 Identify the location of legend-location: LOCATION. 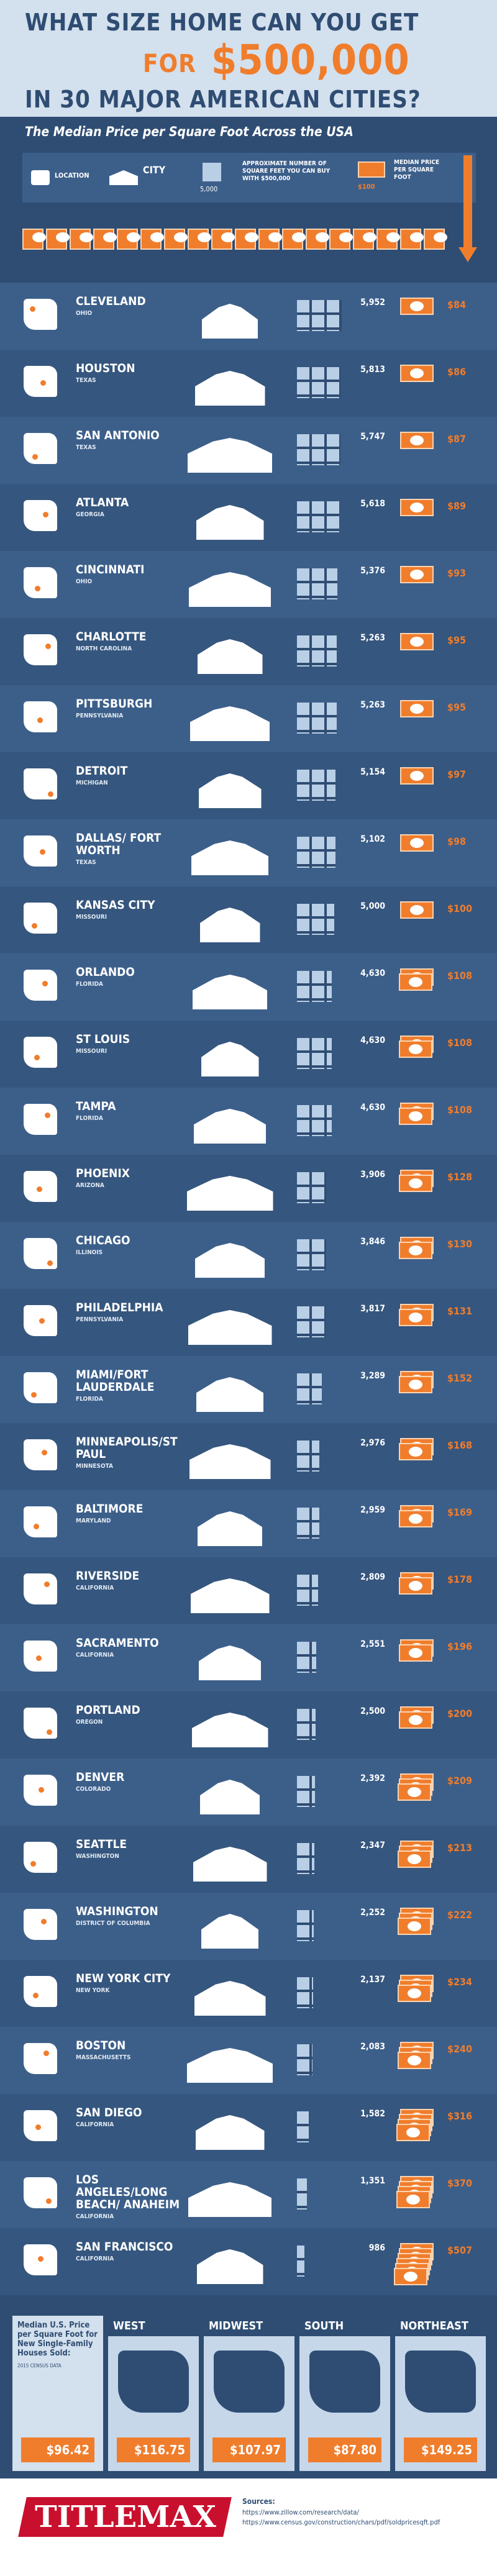
(72, 175).